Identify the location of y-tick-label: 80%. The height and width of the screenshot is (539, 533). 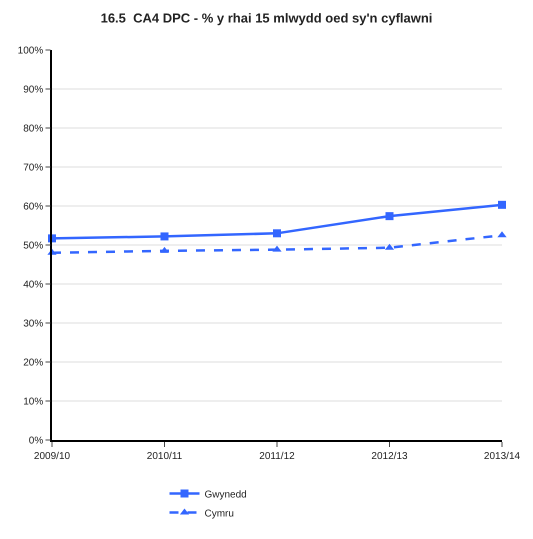
(33, 129).